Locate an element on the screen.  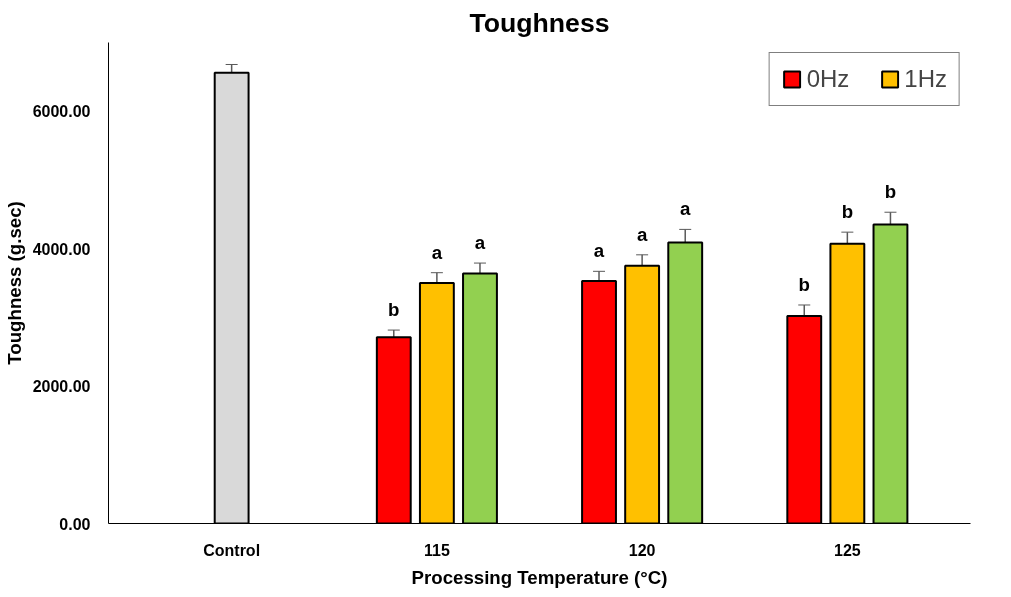
chart-title: Toughness is located at coordinates (539, 22).